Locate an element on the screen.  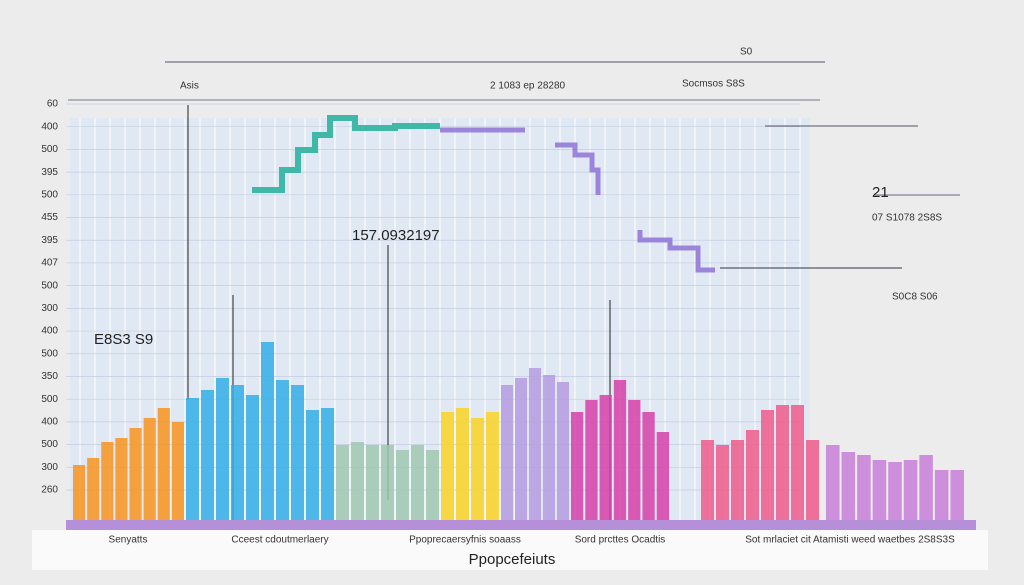
x-tick-label: Sord prcttes Ocadtis is located at coordinates (620, 540).